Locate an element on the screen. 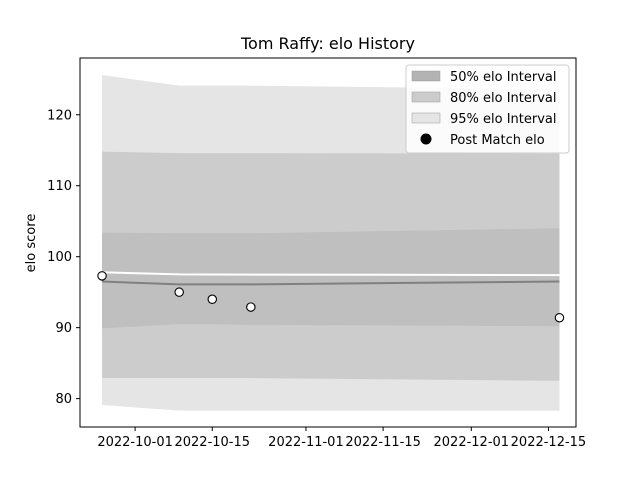  x-tick-label: 2022-10-01 is located at coordinates (135, 442).